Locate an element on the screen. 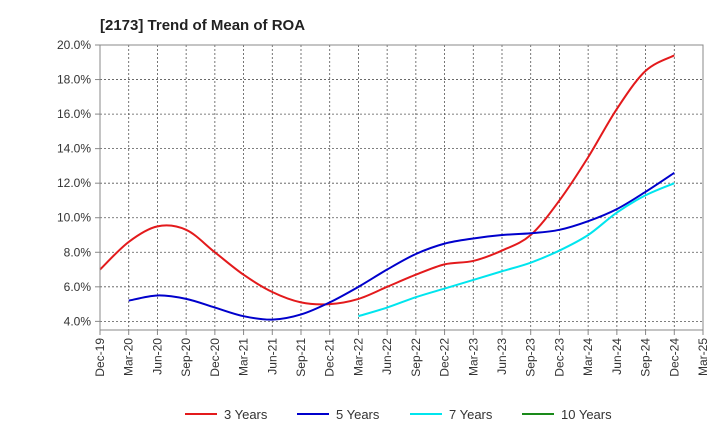 Image resolution: width=720 pixels, height=440 pixels. x-tick-label: Jun-21 is located at coordinates (272, 356).